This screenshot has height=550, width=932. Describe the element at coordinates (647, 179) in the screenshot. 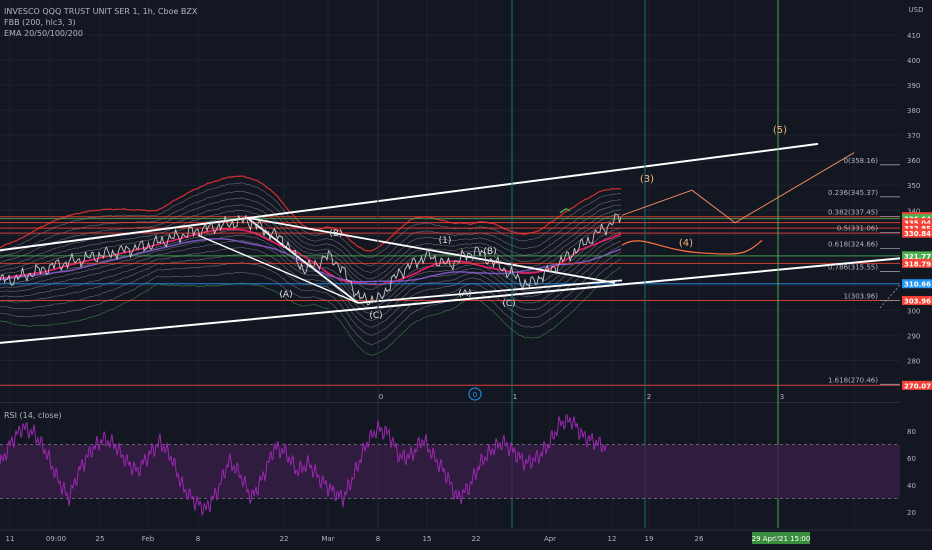

I see `wave-label: (3)` at that location.